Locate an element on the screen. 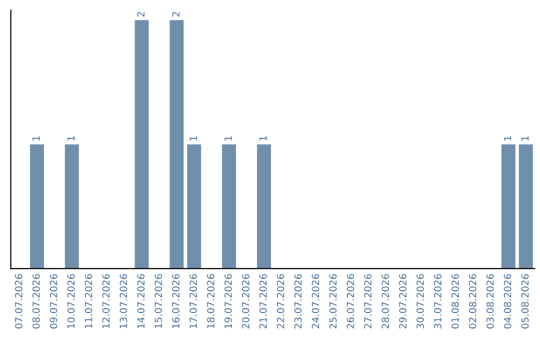  x-tick-label: 08.07.2026 is located at coordinates (36, 301).